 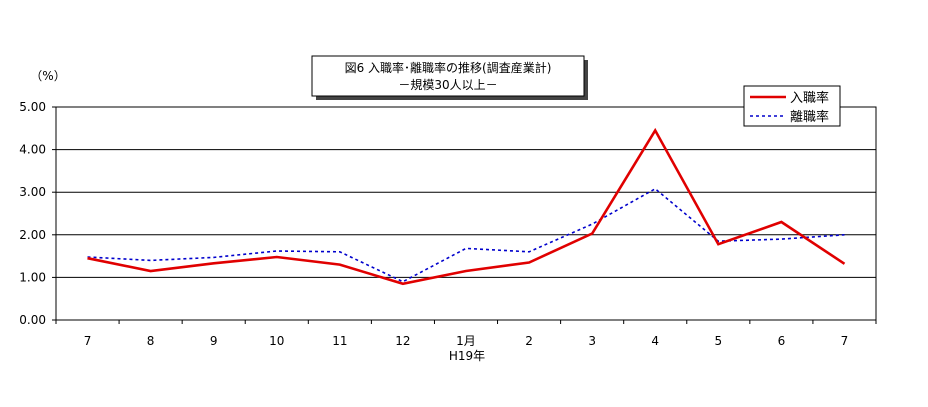 I want to click on y-tick-label-3: 3.00, so click(x=32, y=192).